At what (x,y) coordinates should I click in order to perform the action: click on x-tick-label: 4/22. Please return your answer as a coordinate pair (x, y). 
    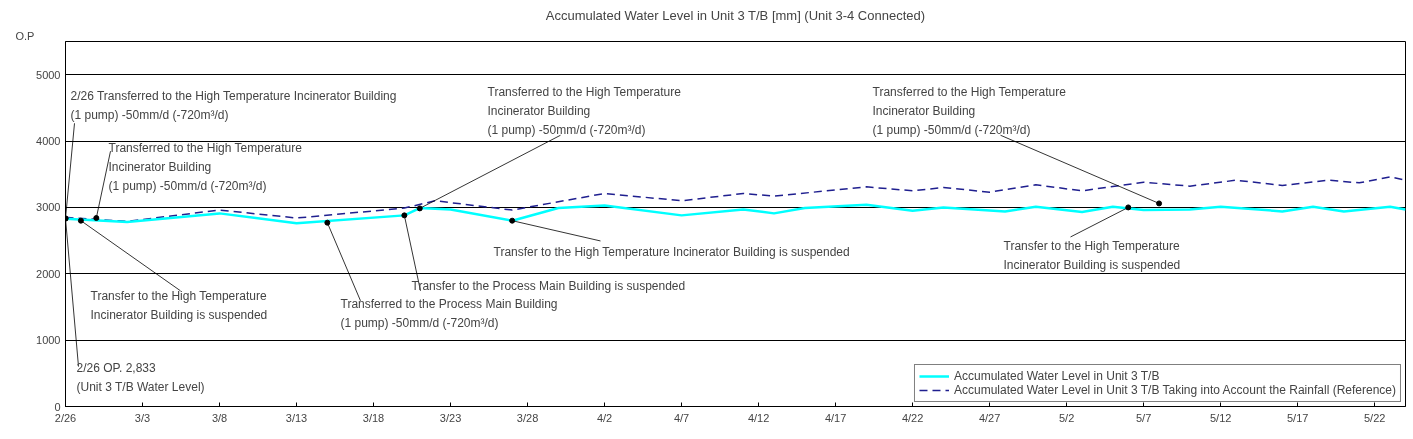
    Looking at the image, I should click on (912, 417).